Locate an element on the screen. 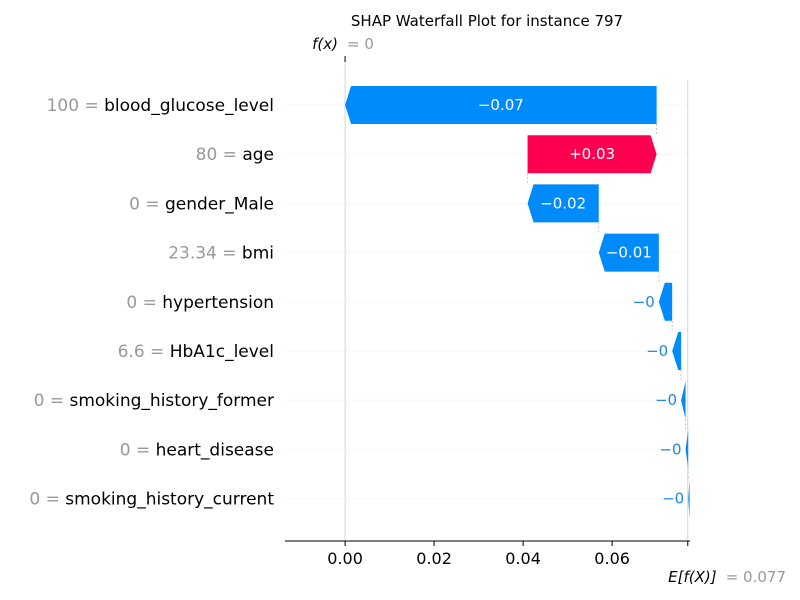 Image resolution: width=800 pixels, height=600 pixels. x-tick-label: 0.04 is located at coordinates (523, 558).